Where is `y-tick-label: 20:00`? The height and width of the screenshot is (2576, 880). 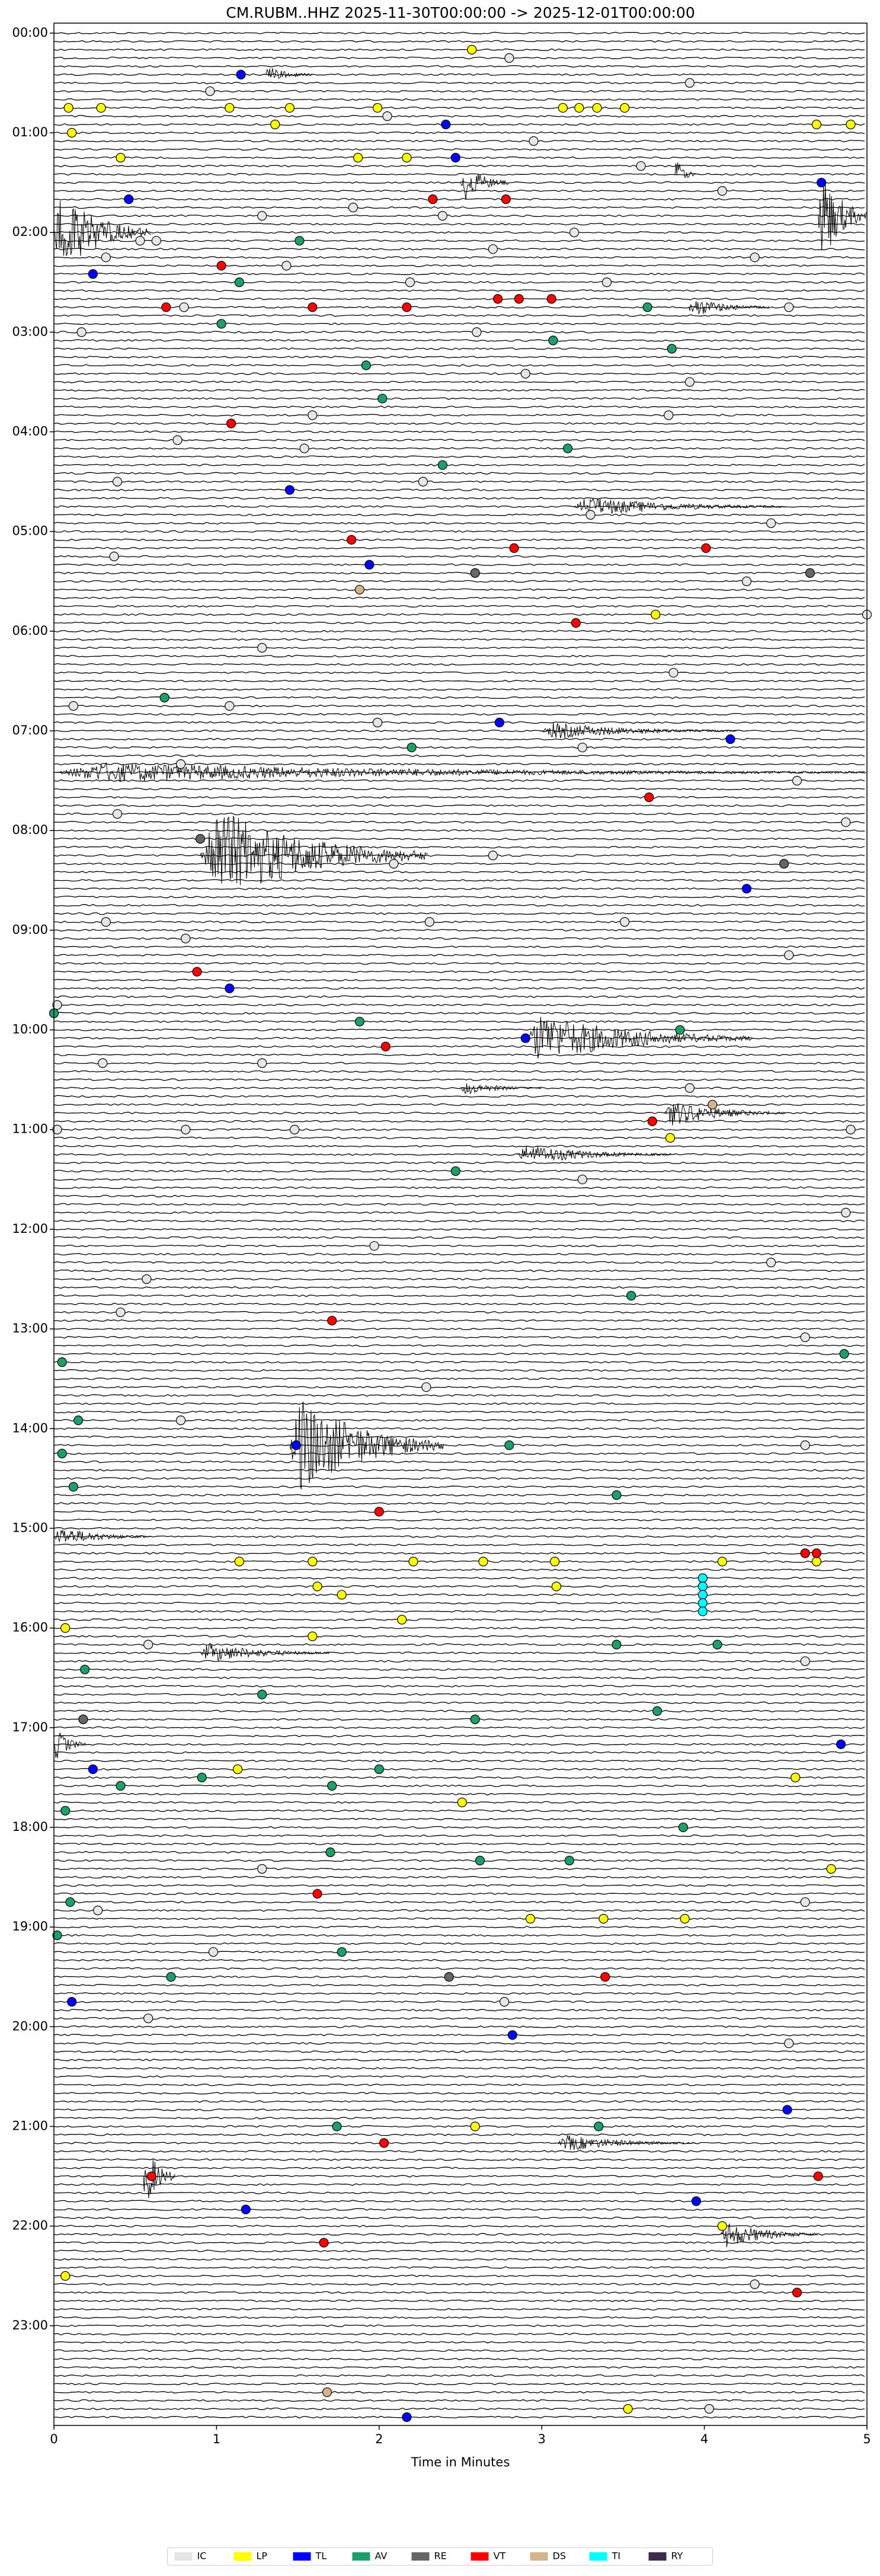
y-tick-label: 20:00 is located at coordinates (30, 2026).